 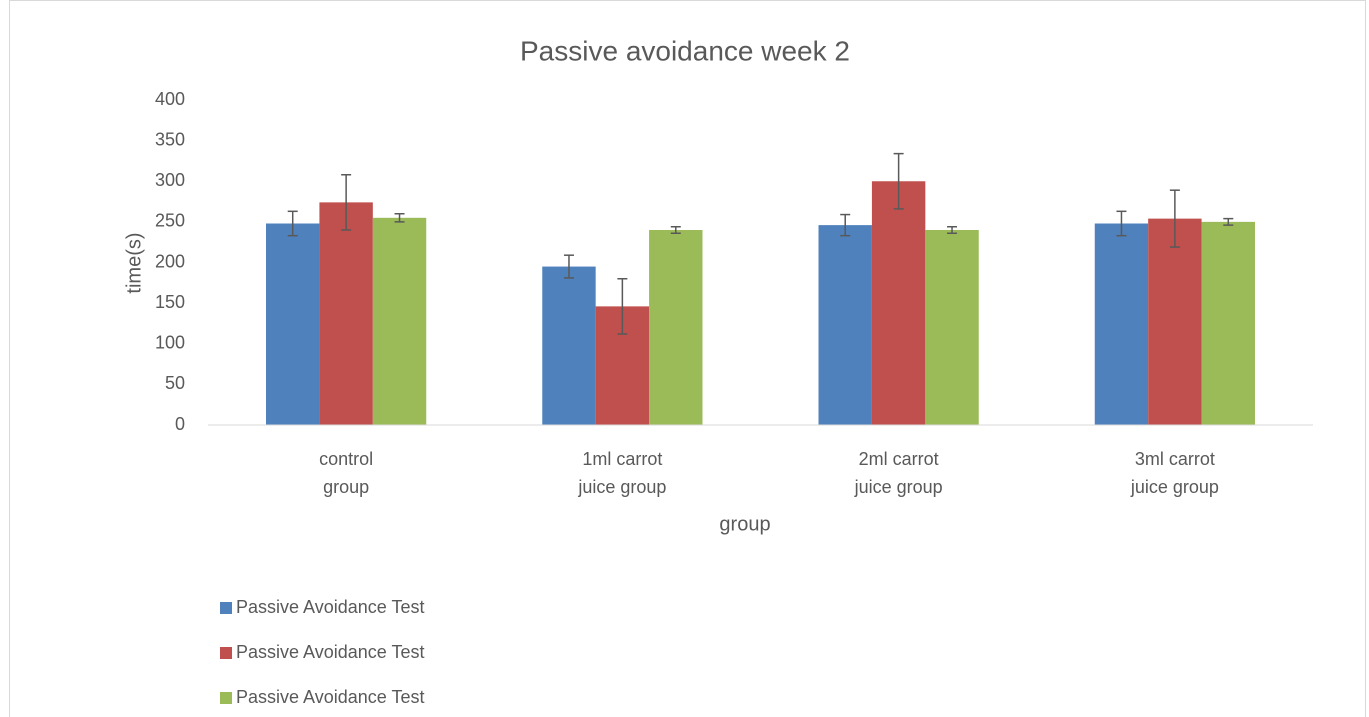 I want to click on y-tick-label: 300, so click(x=170, y=180).